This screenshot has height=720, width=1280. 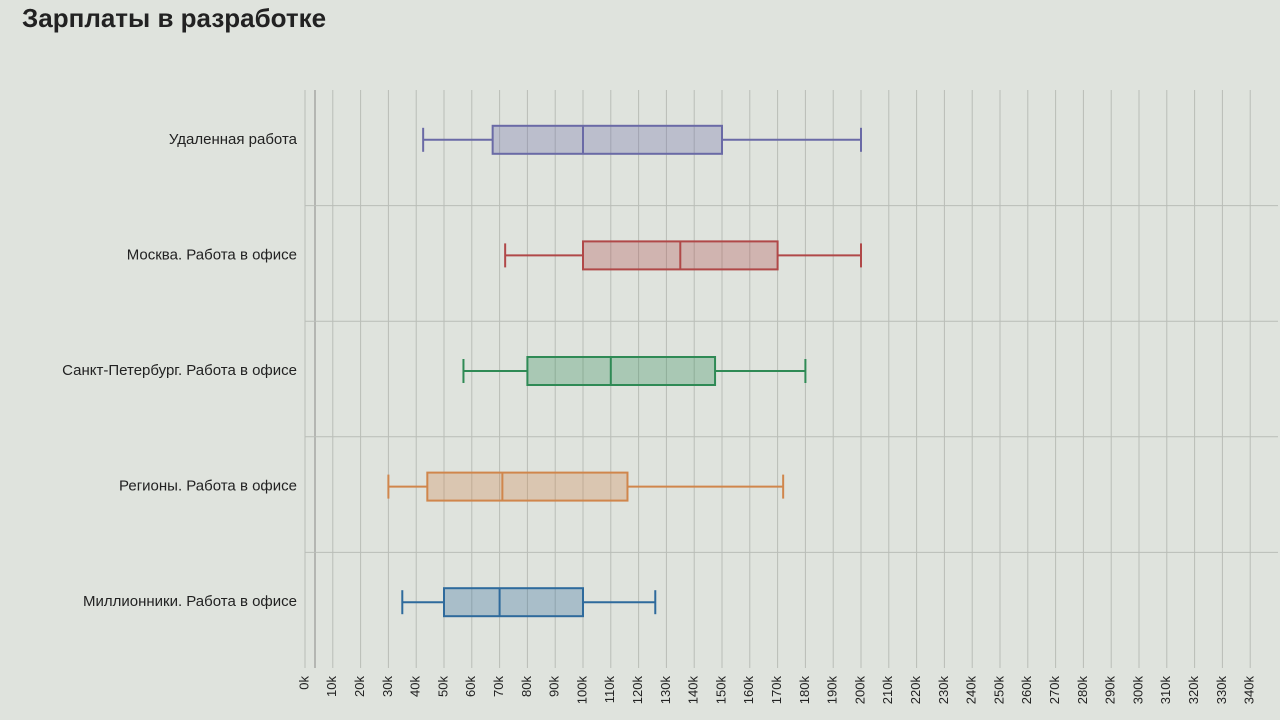 What do you see at coordinates (1082, 690) in the screenshot?
I see `x-tick-label: 280k` at bounding box center [1082, 690].